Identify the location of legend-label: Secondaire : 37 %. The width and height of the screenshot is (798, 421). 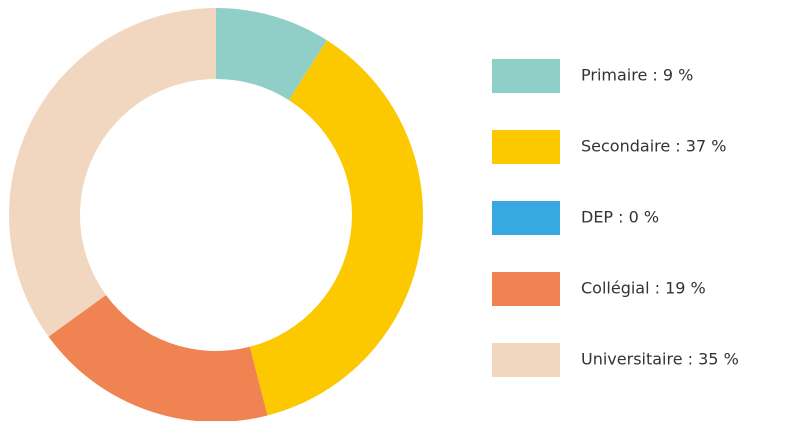
(653, 146).